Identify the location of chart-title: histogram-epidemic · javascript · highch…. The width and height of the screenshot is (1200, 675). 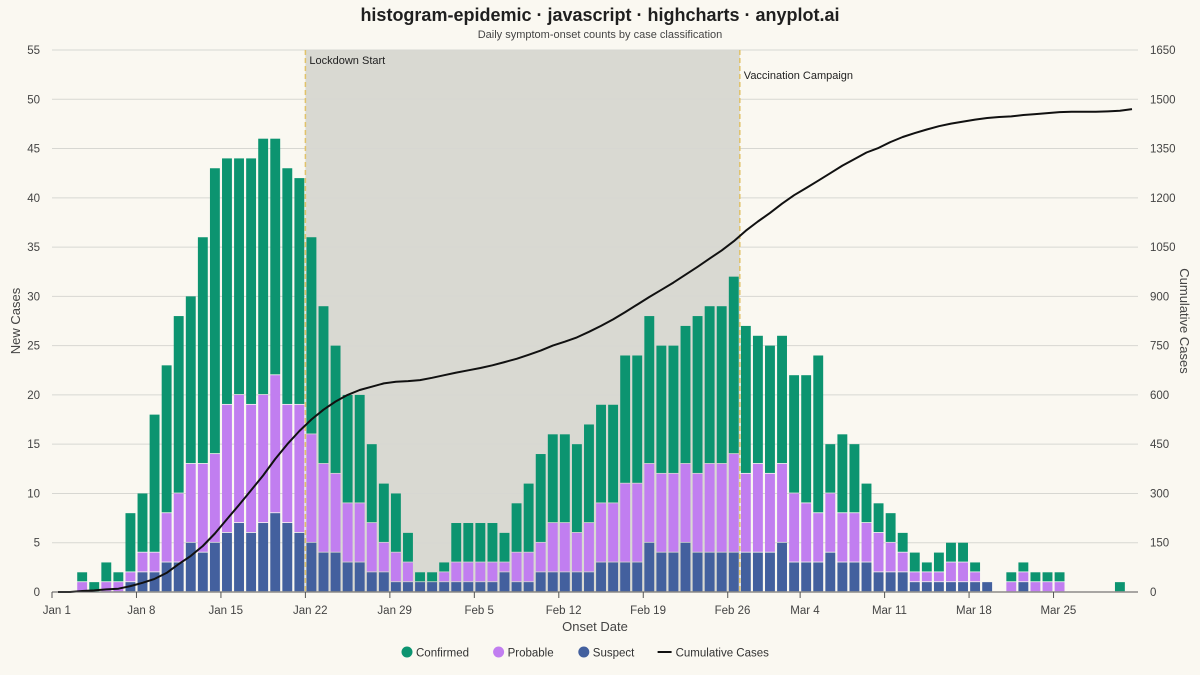
(599, 15).